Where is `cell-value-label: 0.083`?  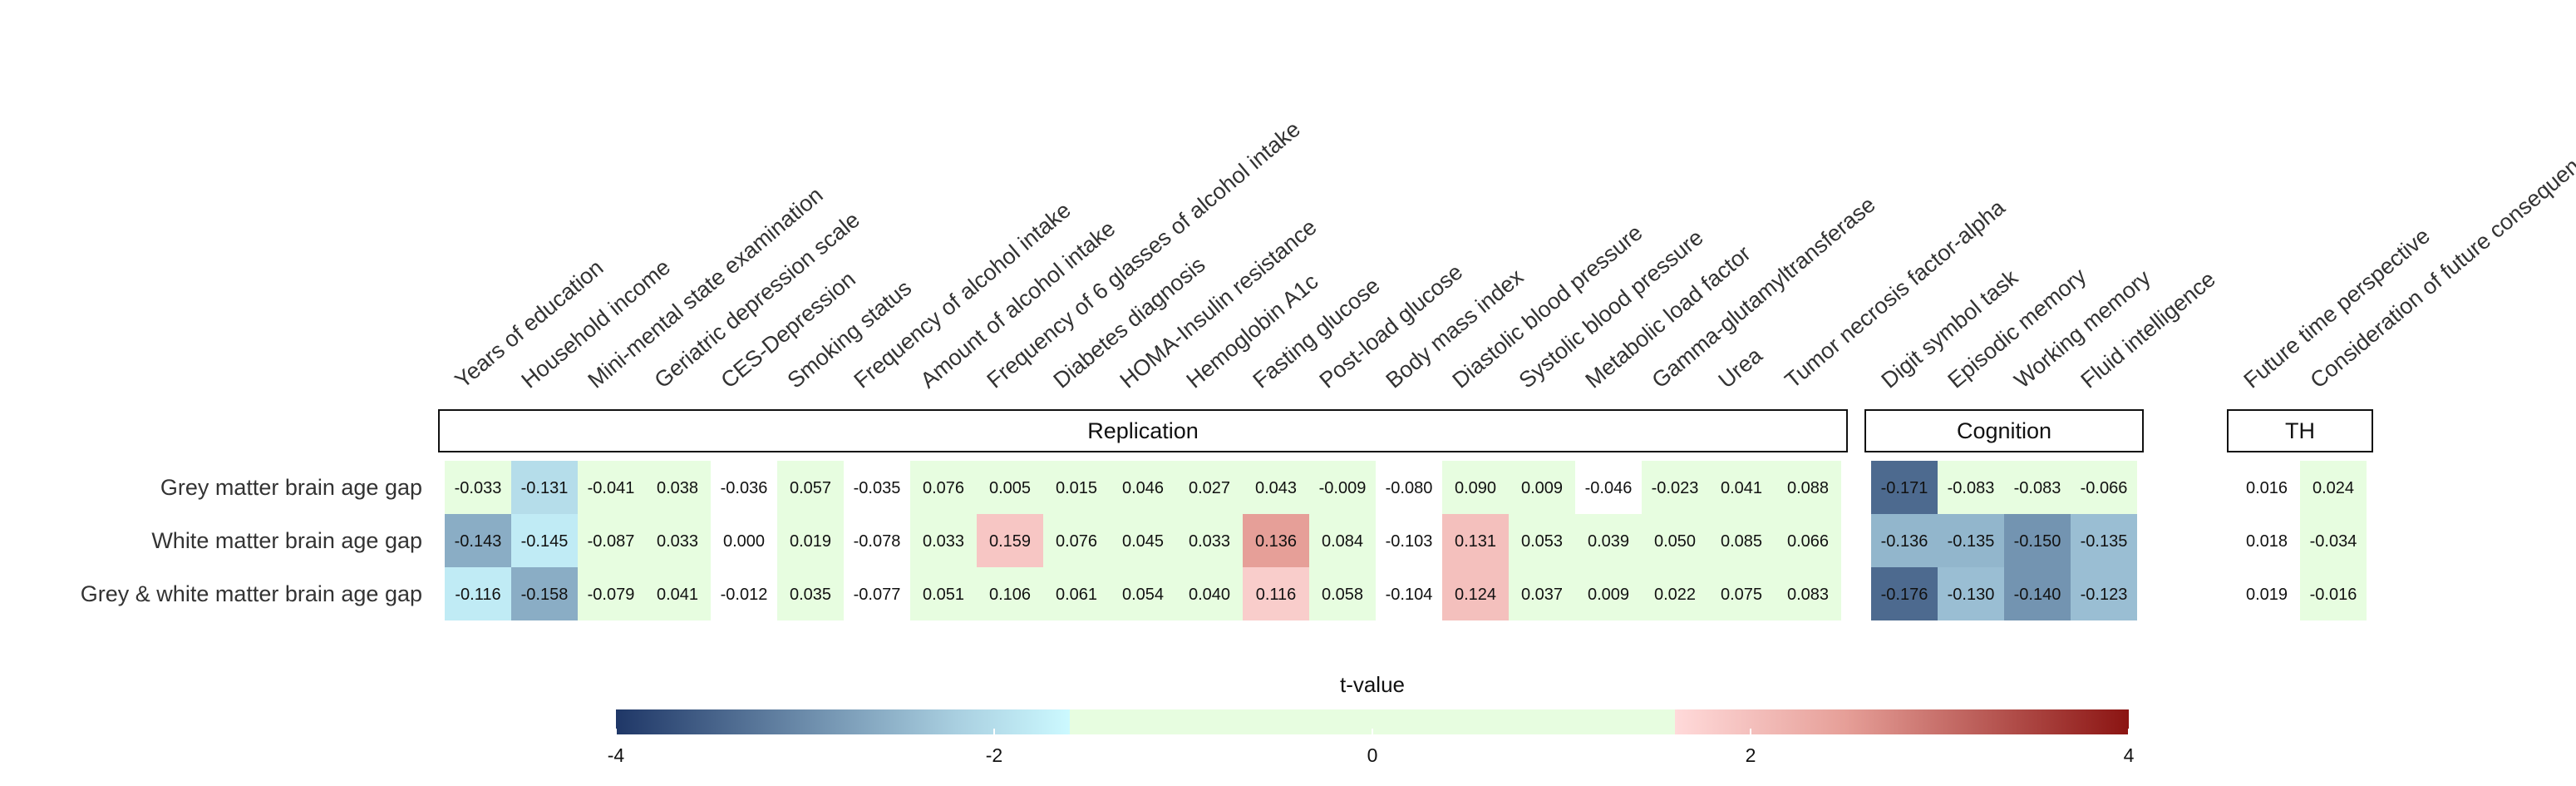 cell-value-label: 0.083 is located at coordinates (1808, 595).